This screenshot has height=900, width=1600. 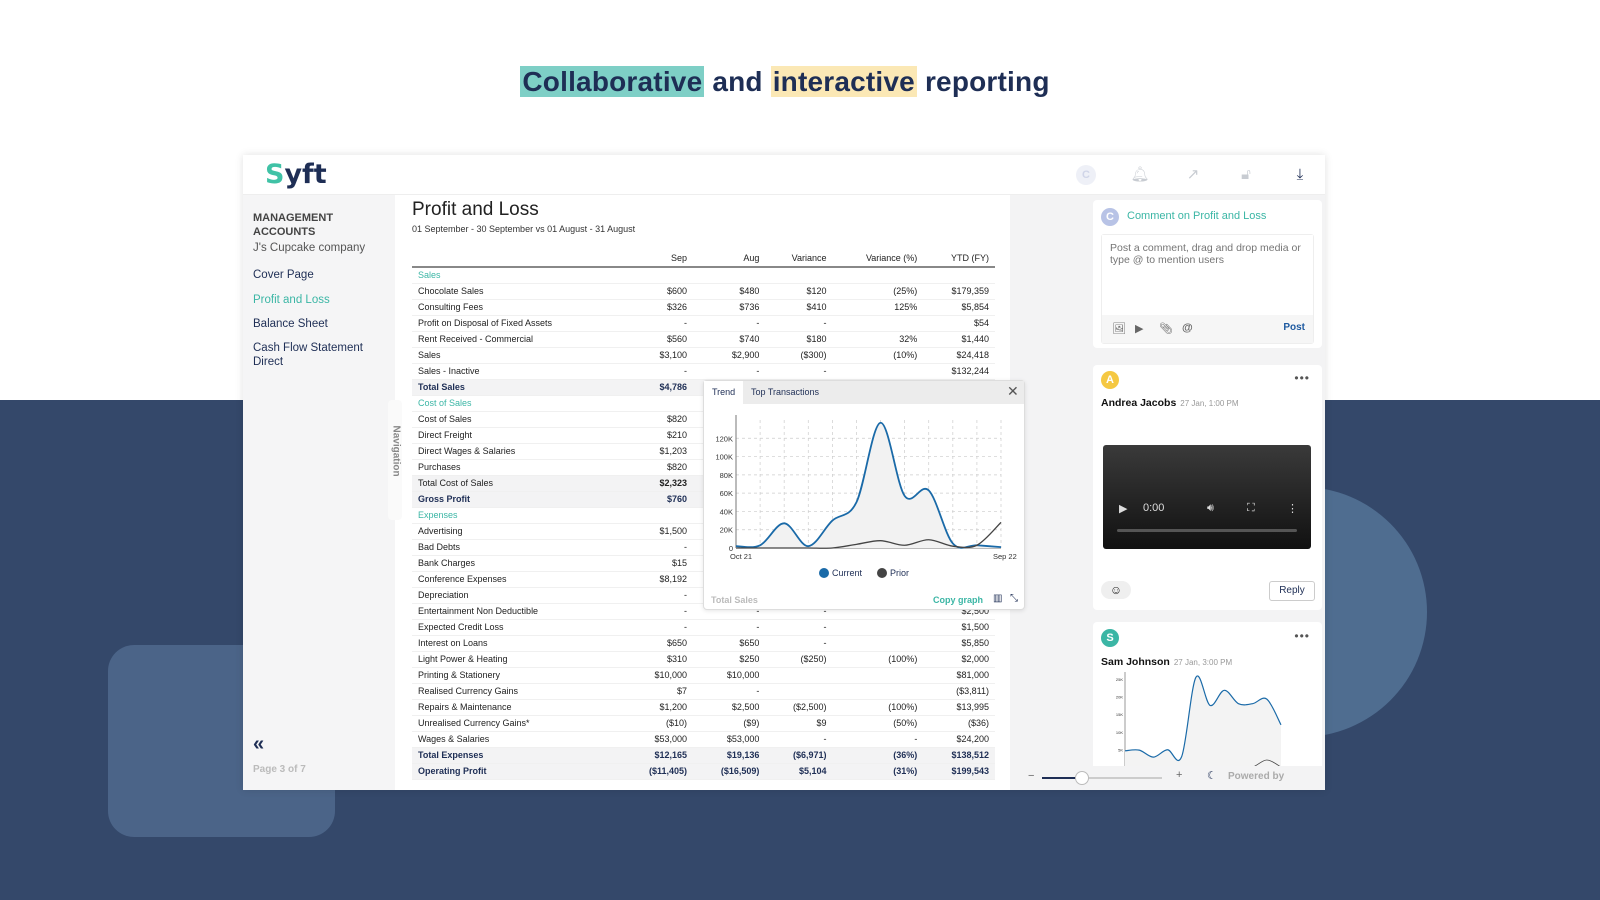 What do you see at coordinates (1120, 749) in the screenshot?
I see `y-tick-label: 5K` at bounding box center [1120, 749].